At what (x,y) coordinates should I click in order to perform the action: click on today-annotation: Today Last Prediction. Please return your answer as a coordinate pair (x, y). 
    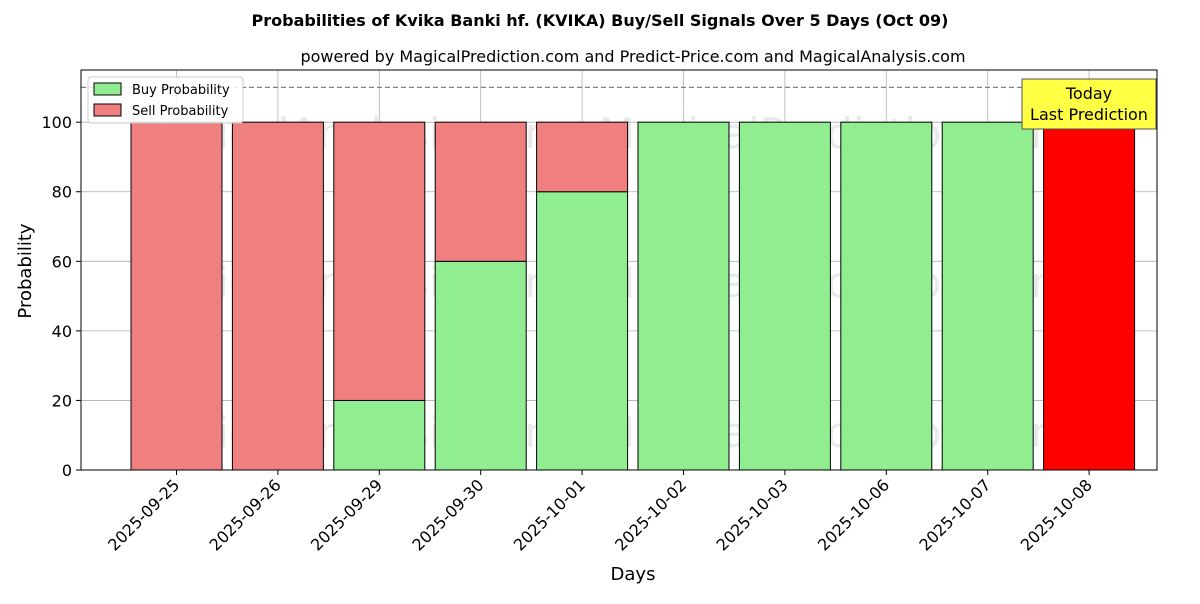
    Looking at the image, I should click on (1089, 104).